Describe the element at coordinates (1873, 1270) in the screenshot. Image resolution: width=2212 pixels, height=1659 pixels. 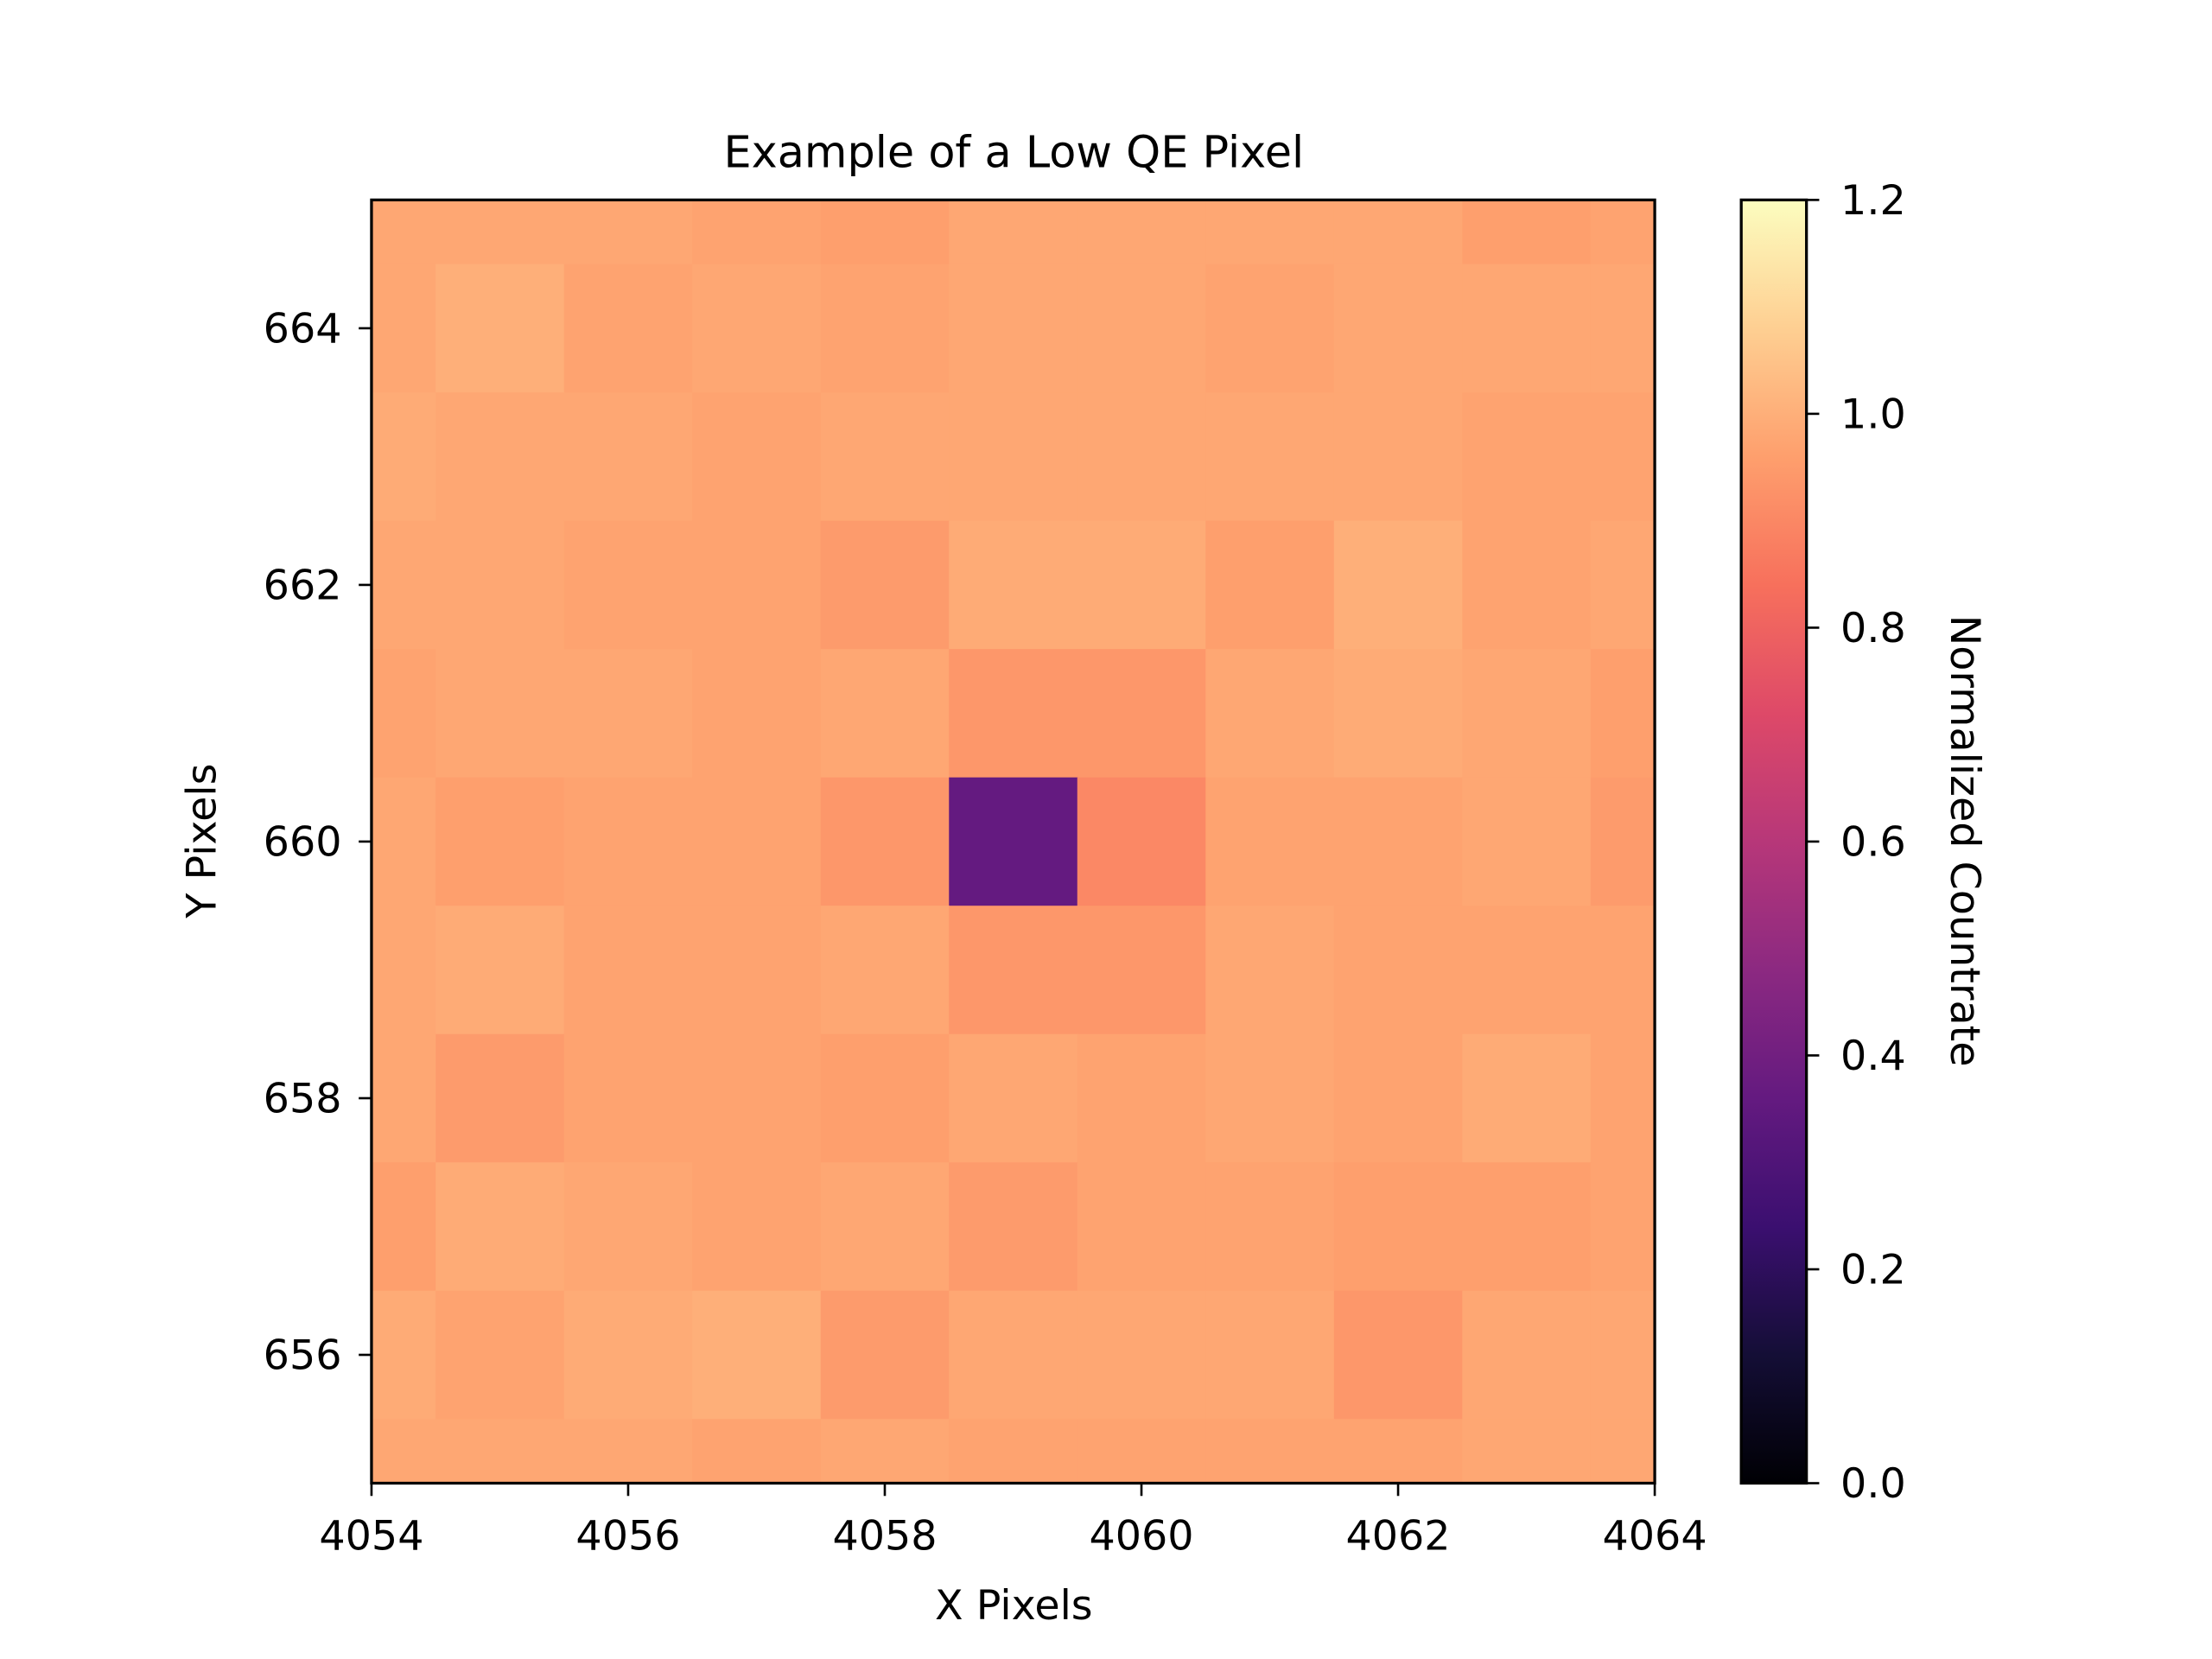
I see `colorbar-tick-label: 0.2` at that location.